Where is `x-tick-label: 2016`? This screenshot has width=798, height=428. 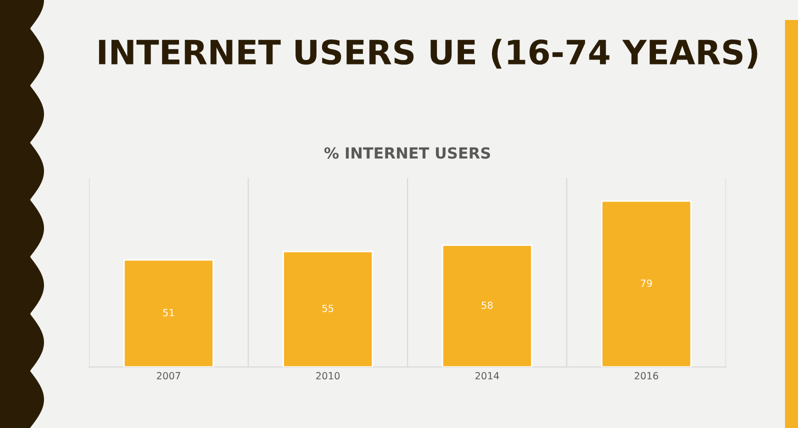 x-tick-label: 2016 is located at coordinates (646, 376).